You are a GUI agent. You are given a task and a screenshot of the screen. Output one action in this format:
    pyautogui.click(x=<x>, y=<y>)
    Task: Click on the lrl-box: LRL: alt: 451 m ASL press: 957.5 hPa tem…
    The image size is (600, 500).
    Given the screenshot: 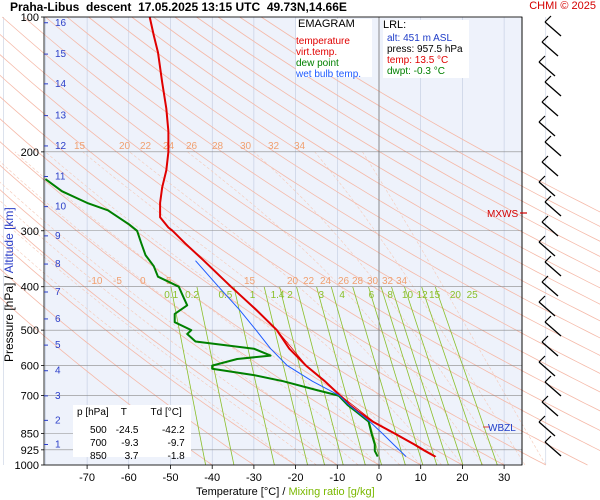 What is the action you would take?
    pyautogui.click(x=426, y=49)
    